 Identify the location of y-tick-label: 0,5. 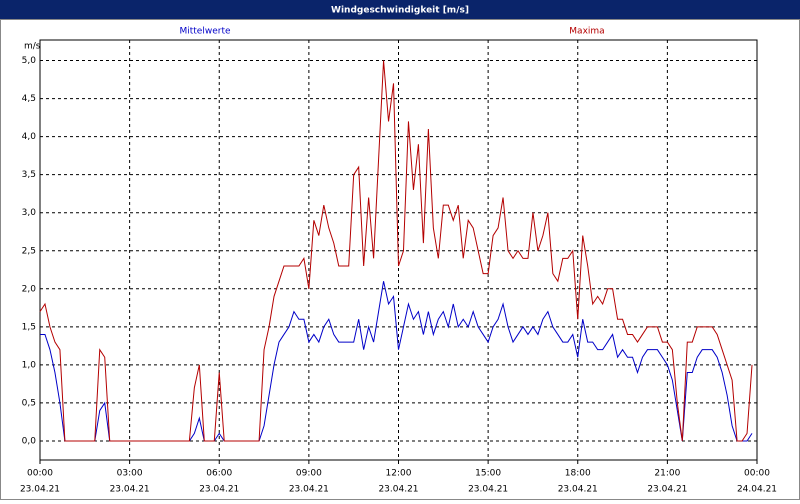
(29, 403).